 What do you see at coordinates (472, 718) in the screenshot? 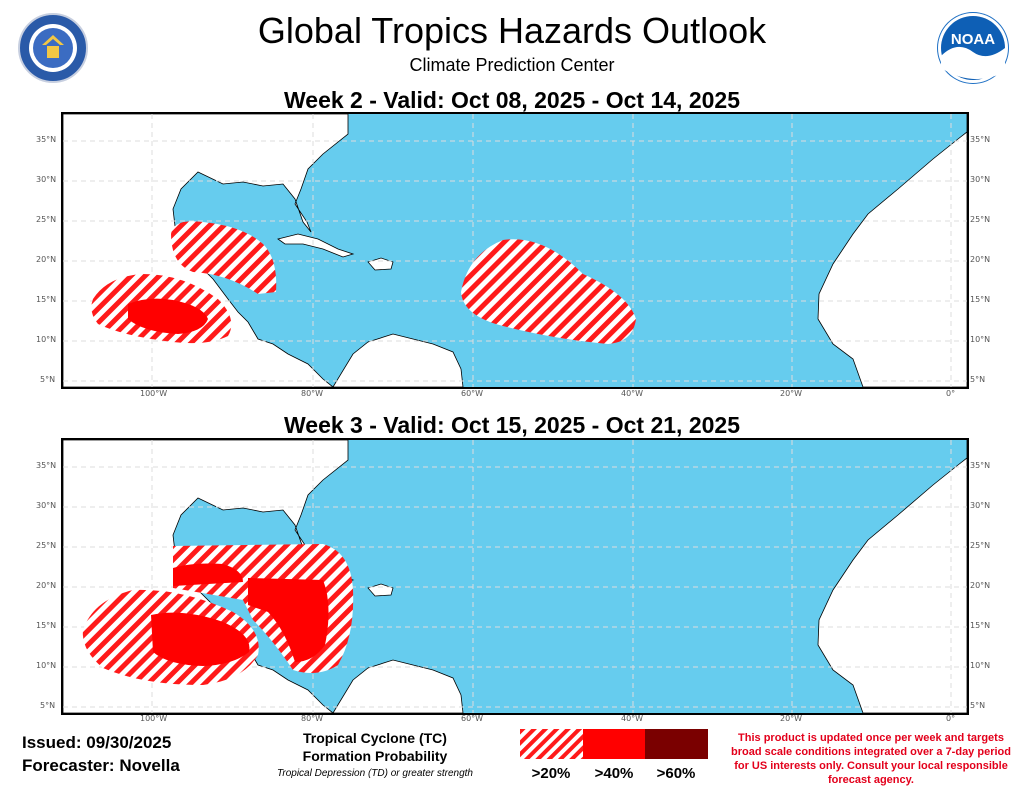
I see `w3-lon-60w: 60°W` at bounding box center [472, 718].